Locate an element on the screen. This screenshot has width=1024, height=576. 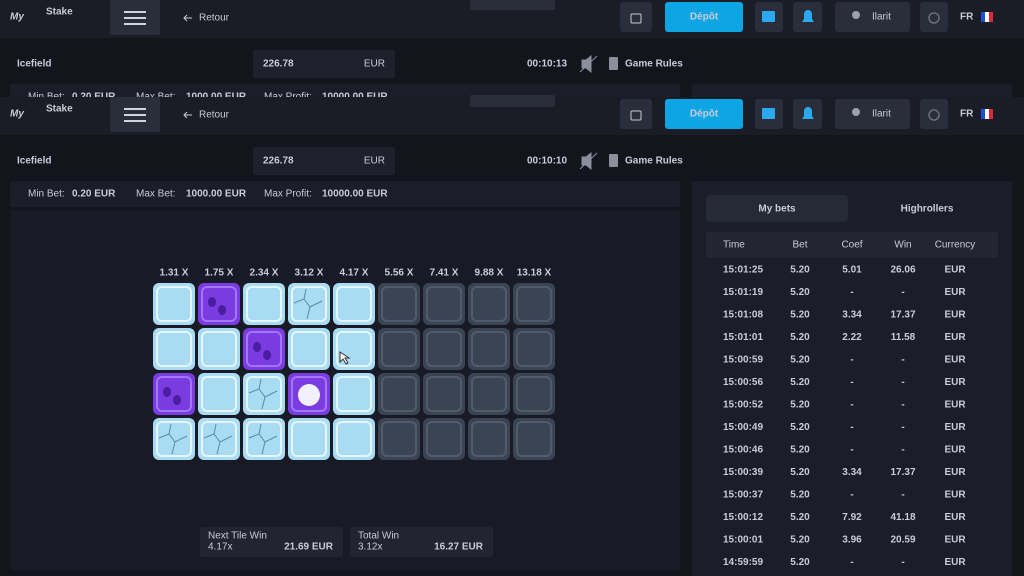
multiplier: 13.18 X is located at coordinates (534, 273).